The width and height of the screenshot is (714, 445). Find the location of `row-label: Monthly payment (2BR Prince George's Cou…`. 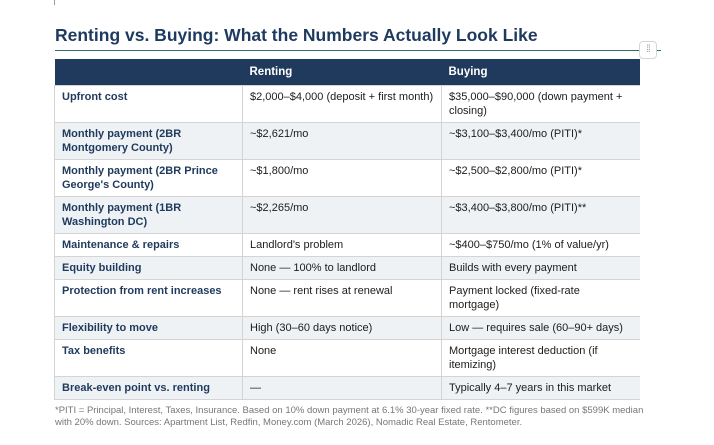

row-label: Monthly payment (2BR Prince George's Cou… is located at coordinates (148, 178).